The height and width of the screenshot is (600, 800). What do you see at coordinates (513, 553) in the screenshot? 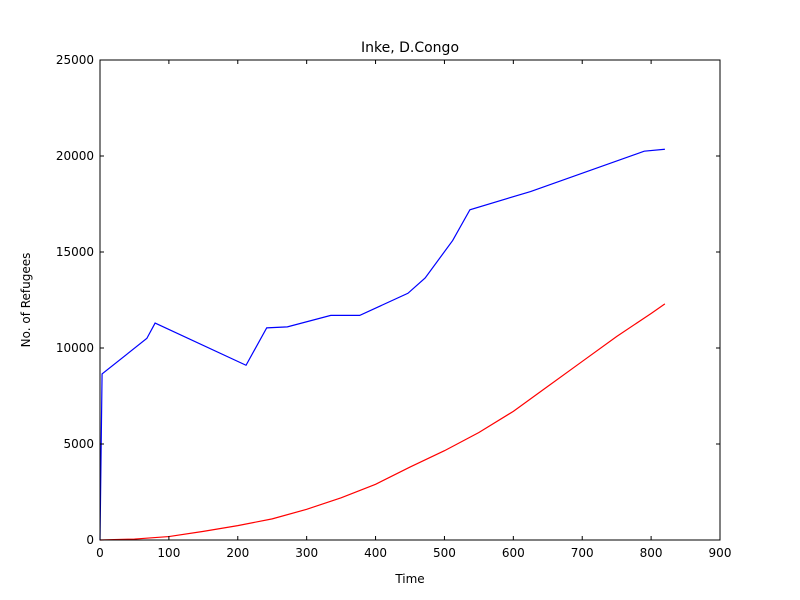
I see `x-tick-label: 600` at bounding box center [513, 553].